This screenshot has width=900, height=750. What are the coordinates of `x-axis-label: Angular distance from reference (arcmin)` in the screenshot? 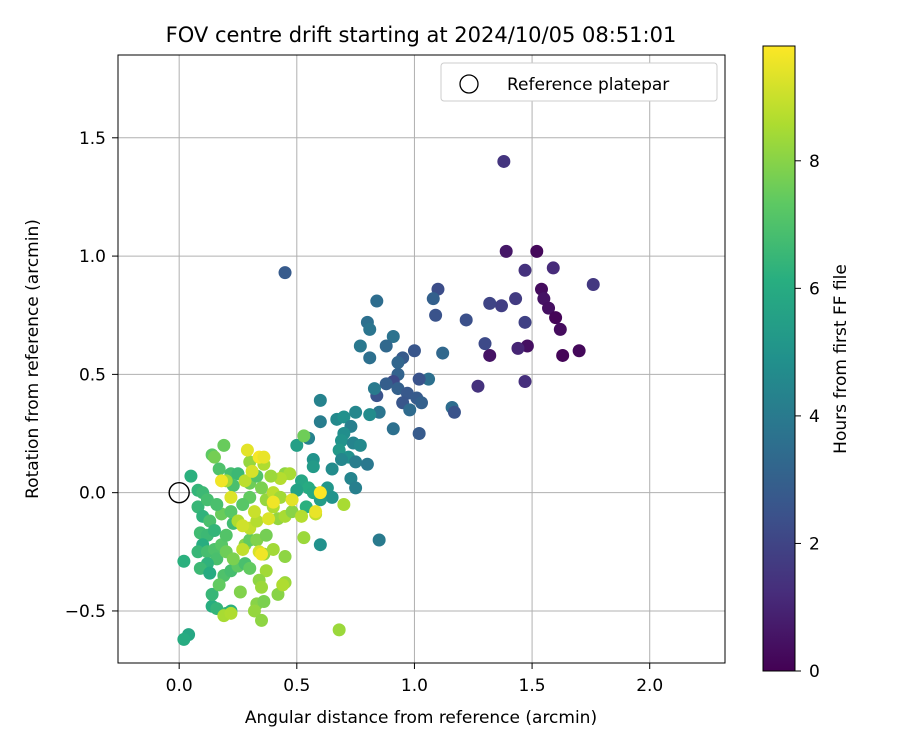 It's located at (421, 718).